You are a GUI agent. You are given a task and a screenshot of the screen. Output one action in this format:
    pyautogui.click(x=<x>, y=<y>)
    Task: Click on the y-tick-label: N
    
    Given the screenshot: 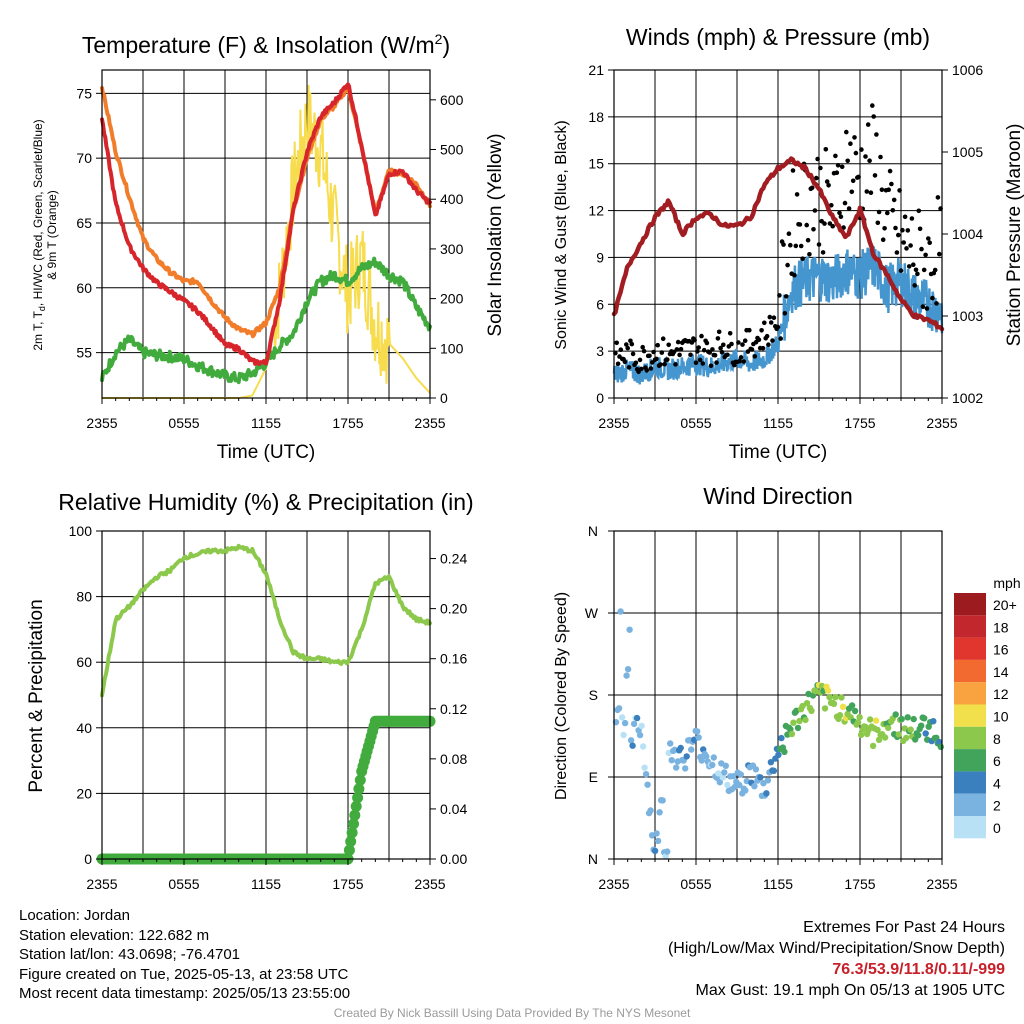 What is the action you would take?
    pyautogui.click(x=593, y=859)
    